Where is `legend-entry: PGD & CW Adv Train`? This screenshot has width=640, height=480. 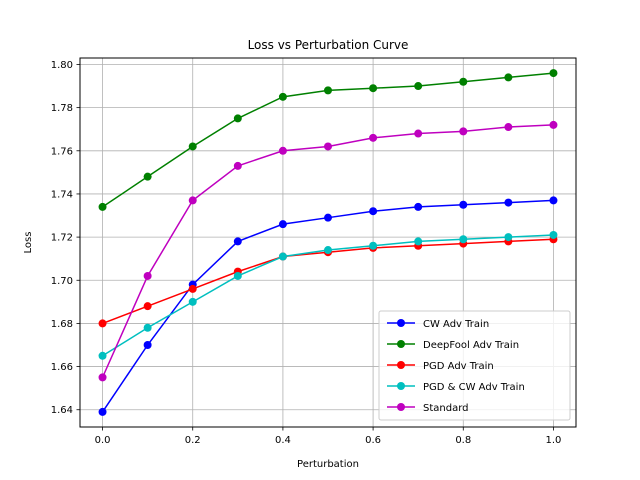 legend-entry: PGD & CW Adv Train is located at coordinates (456, 387).